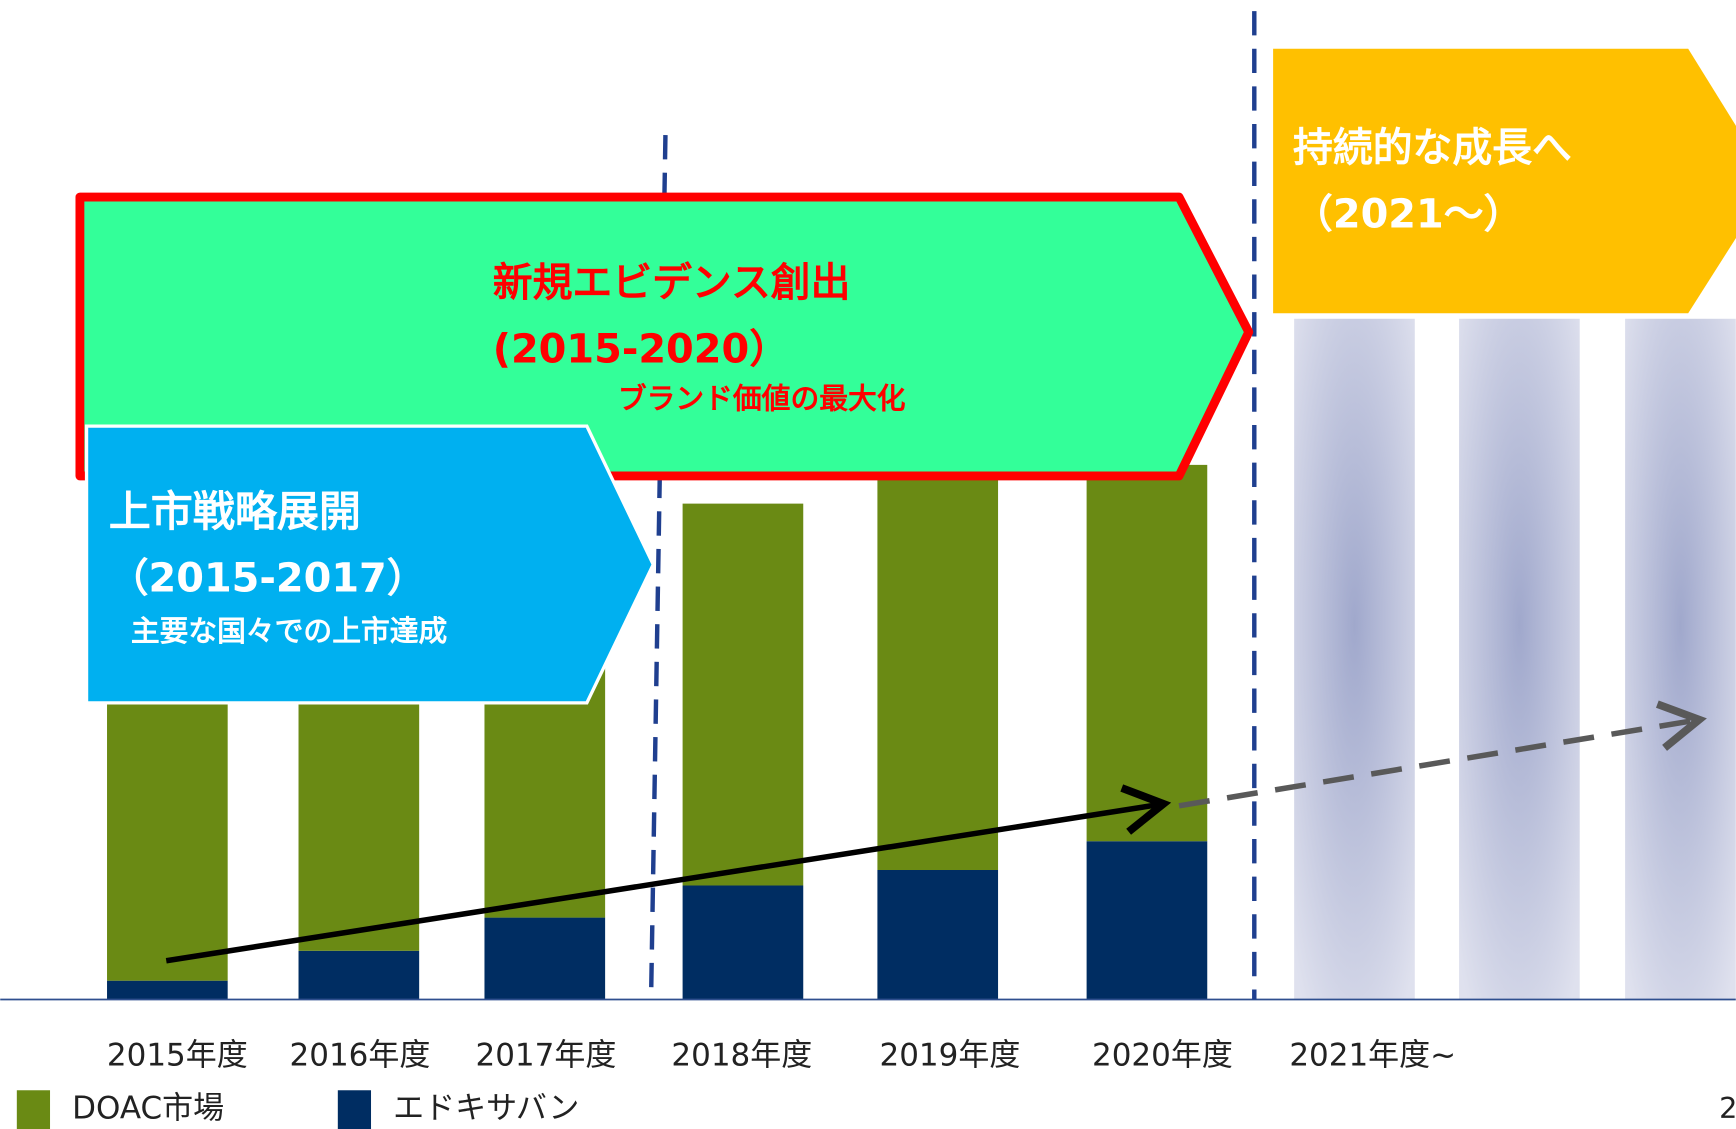 The width and height of the screenshot is (1736, 1129). I want to click on legend-label: エドキサバン, so click(486, 1109).